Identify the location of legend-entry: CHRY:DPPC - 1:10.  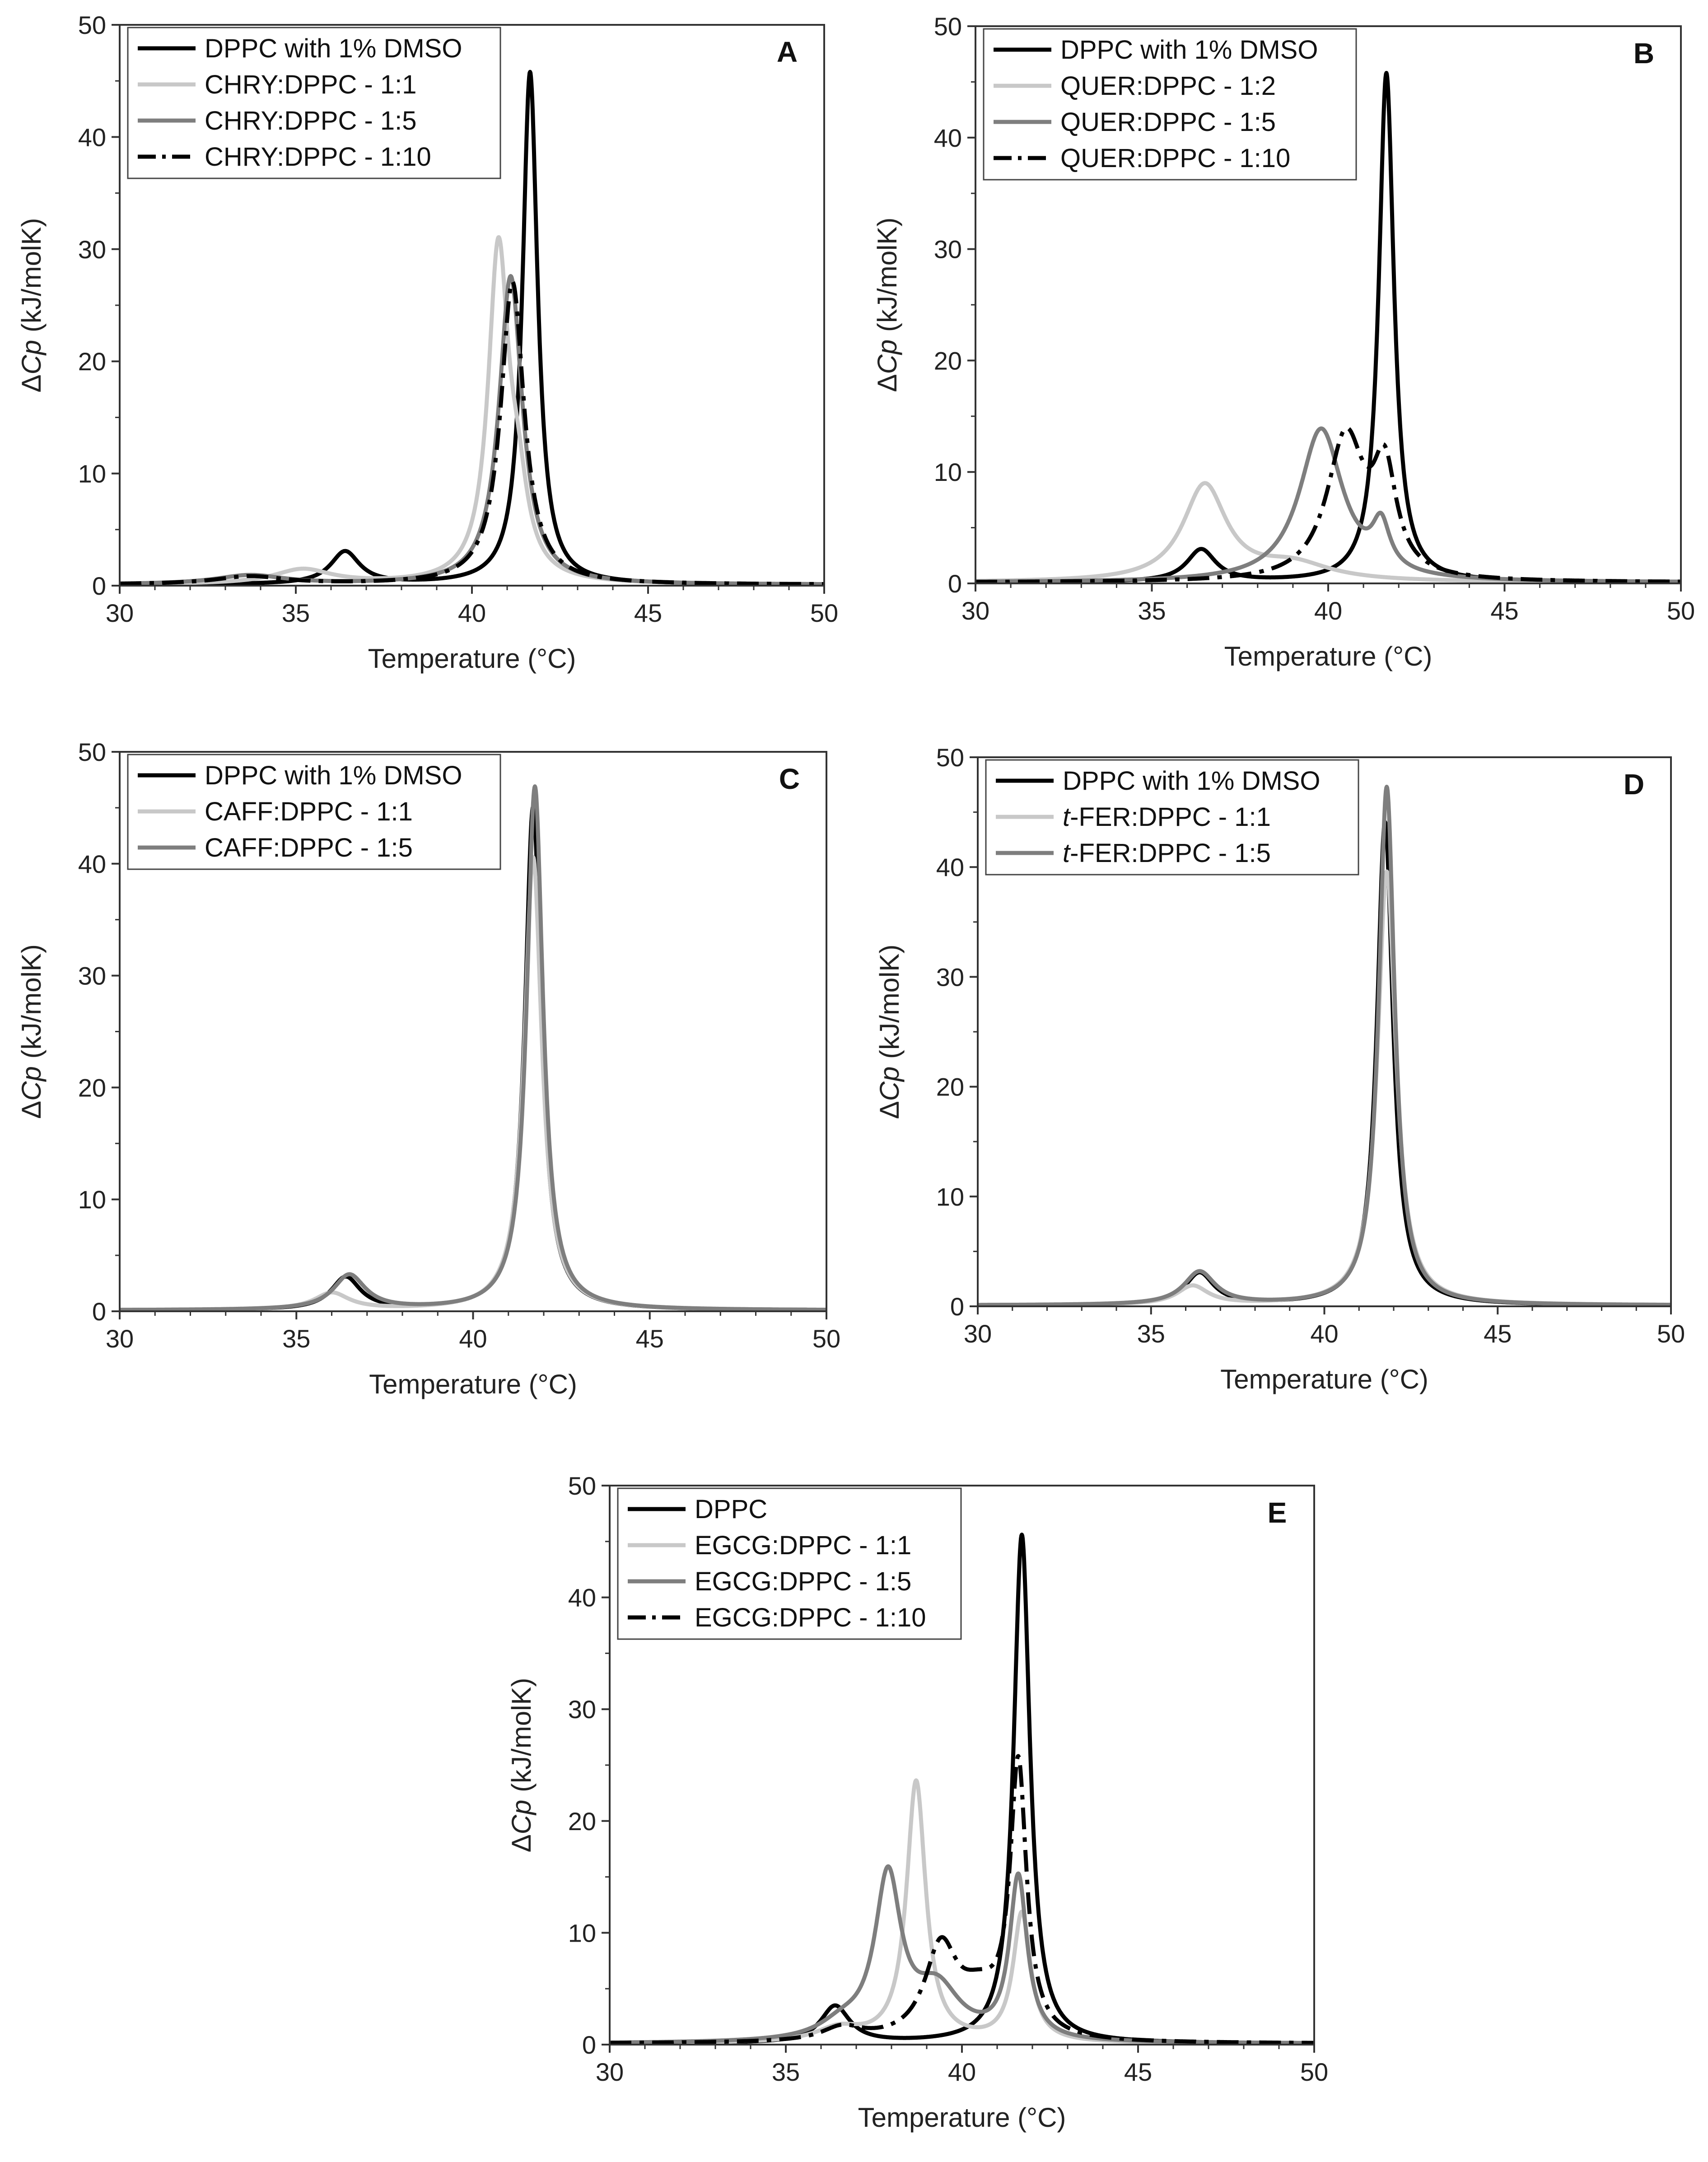
(318, 157).